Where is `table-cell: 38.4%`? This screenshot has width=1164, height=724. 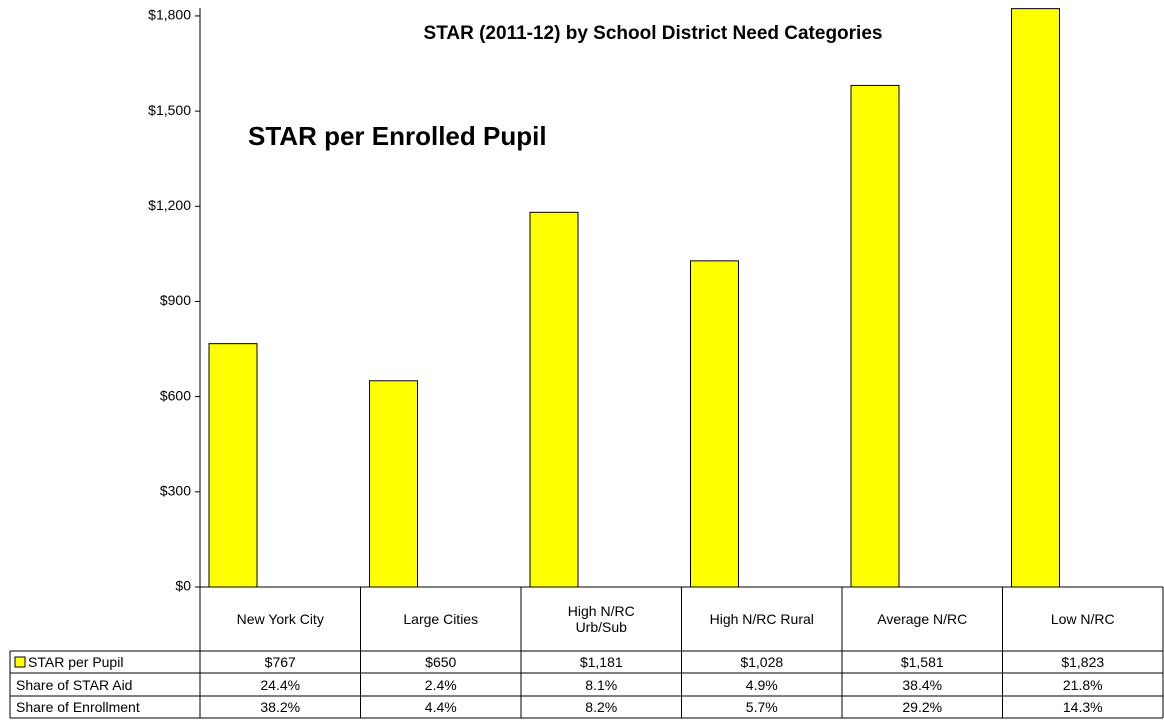
table-cell: 38.4% is located at coordinates (922, 684).